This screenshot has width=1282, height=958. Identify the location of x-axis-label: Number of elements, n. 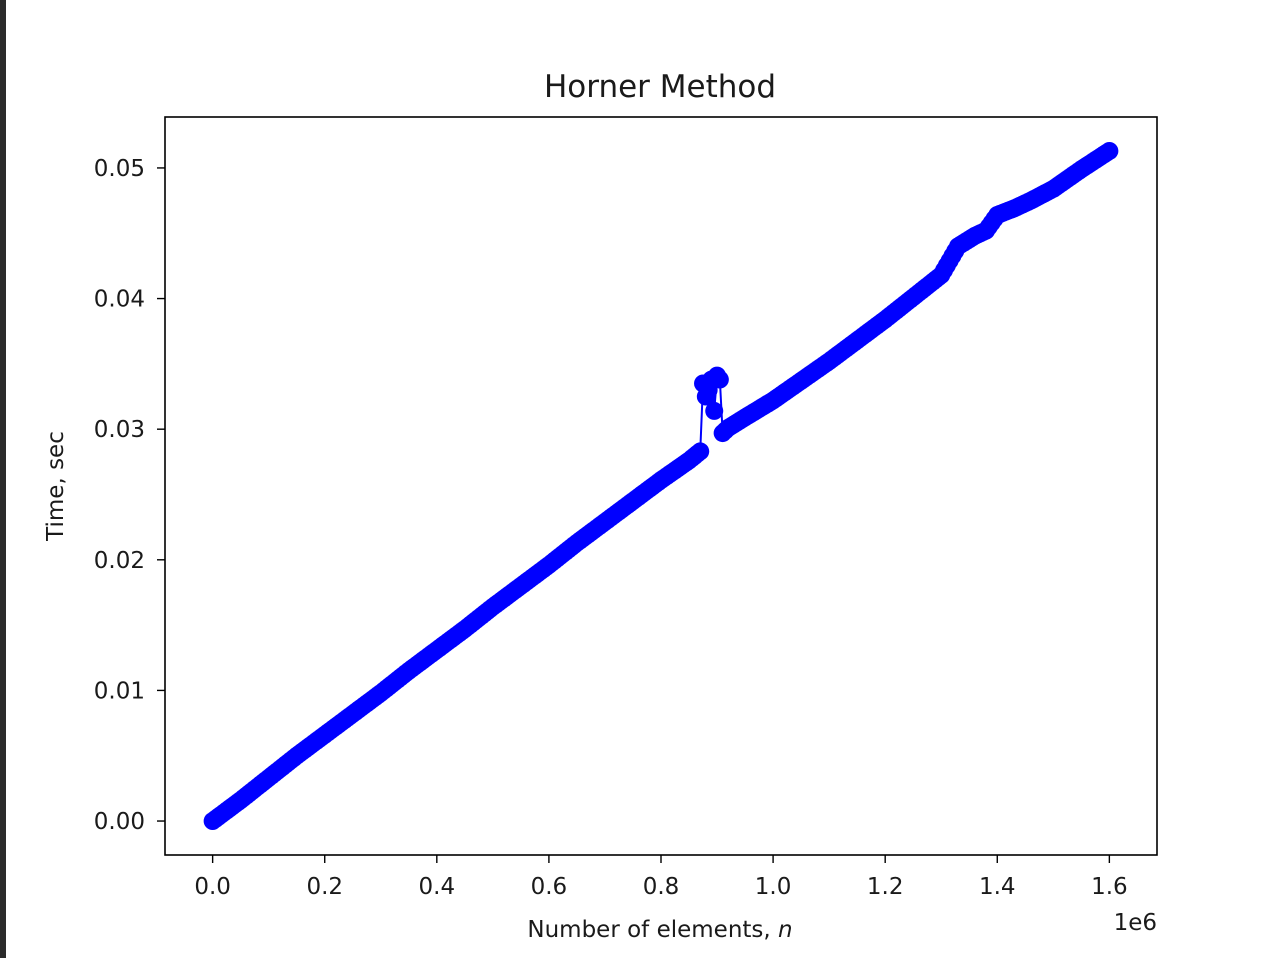
(659, 930).